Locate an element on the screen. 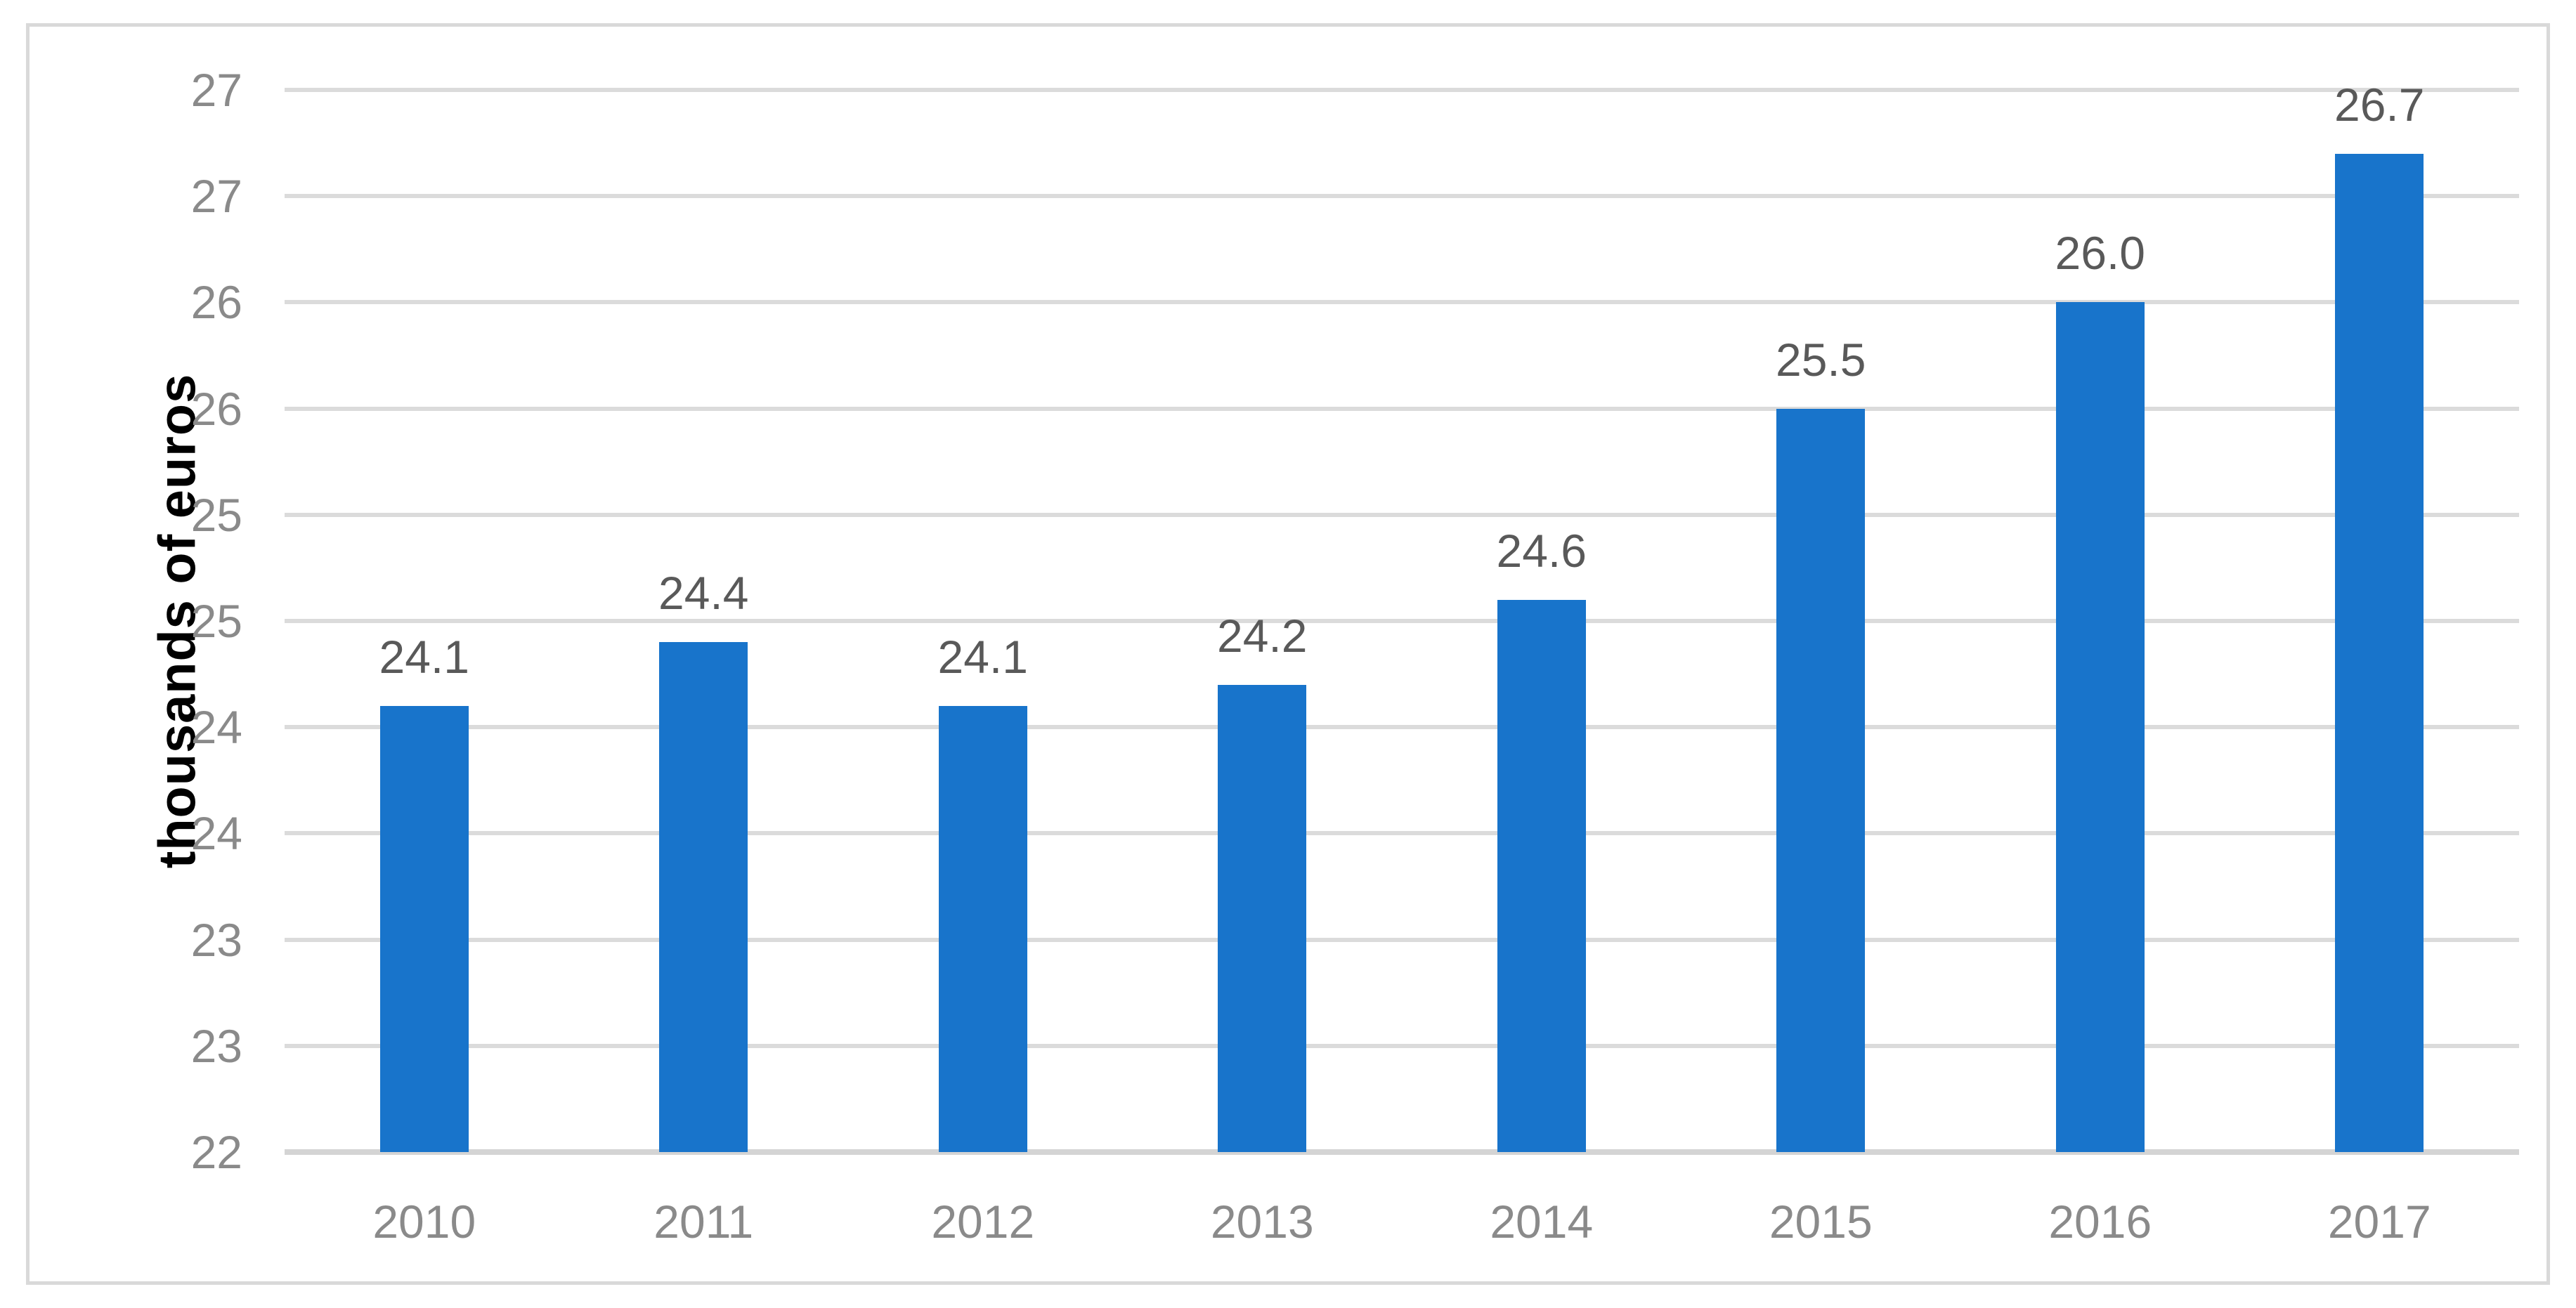 This screenshot has width=2576, height=1308. bar-2016 is located at coordinates (2100, 727).